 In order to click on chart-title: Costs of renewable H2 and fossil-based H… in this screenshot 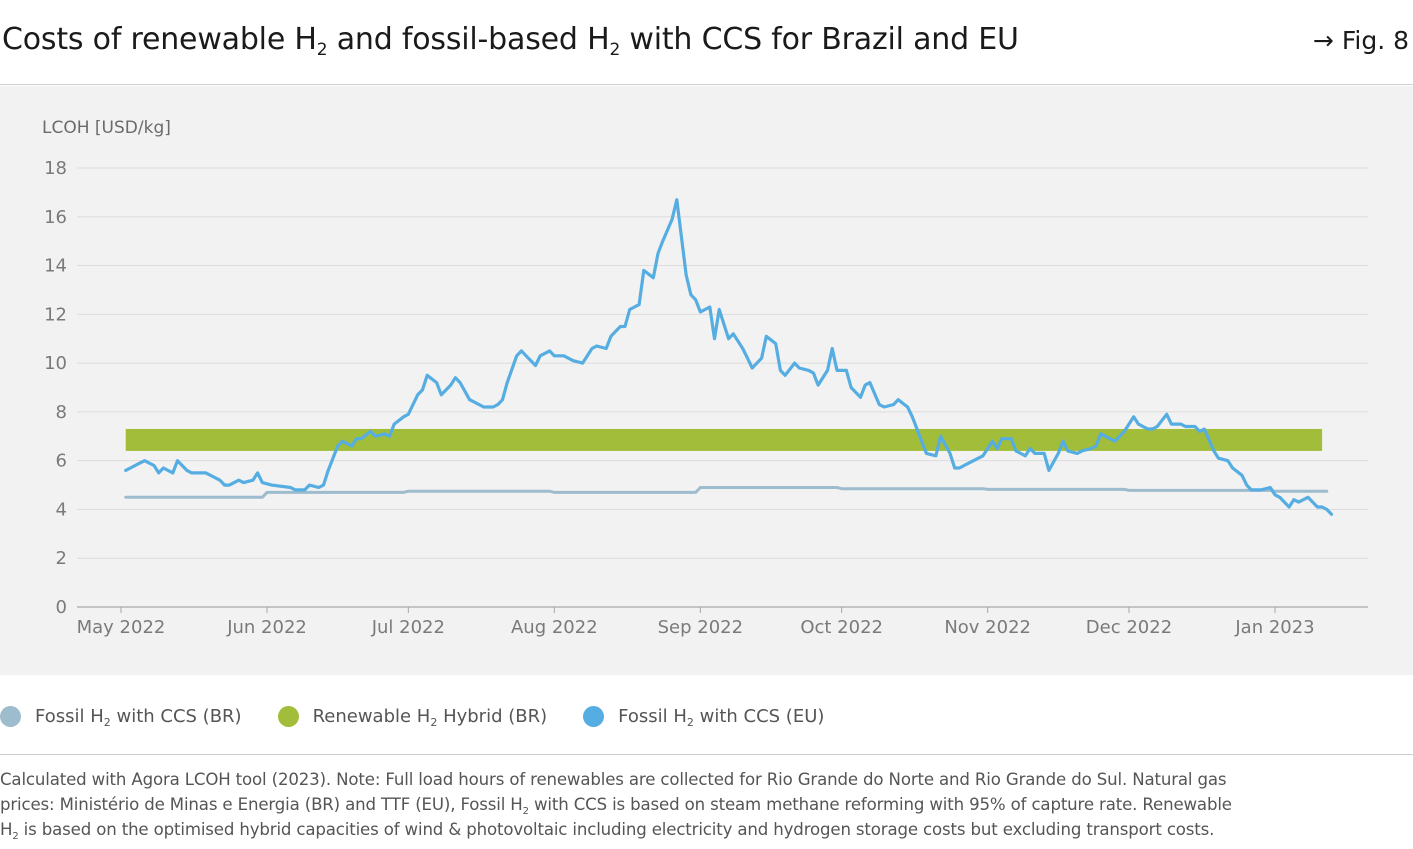, I will do `click(510, 41)`.